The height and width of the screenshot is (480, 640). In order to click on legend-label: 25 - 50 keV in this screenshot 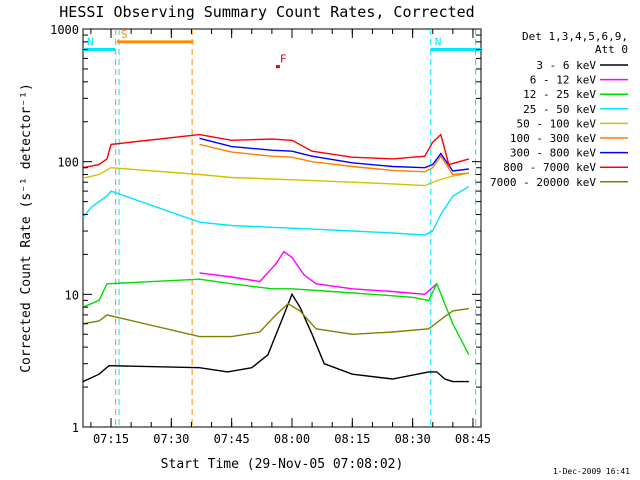, I will do `click(559, 109)`.